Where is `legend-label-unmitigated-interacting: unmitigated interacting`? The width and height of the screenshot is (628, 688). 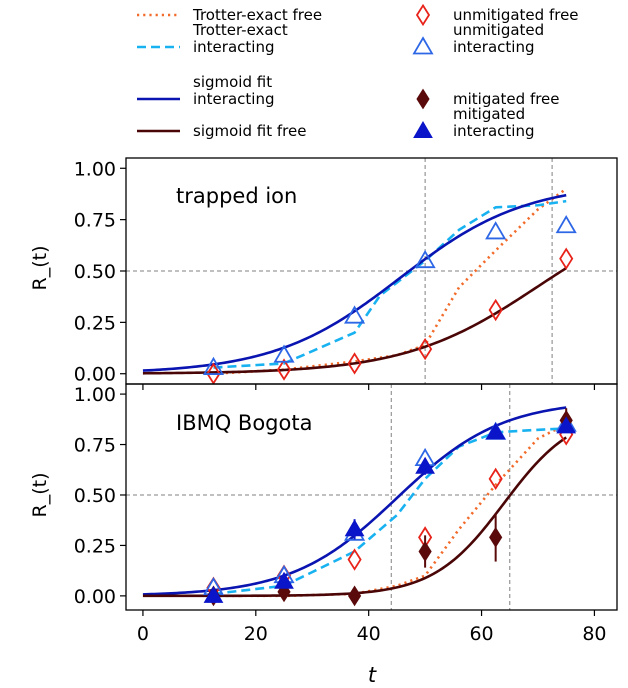 legend-label-unmitigated-interacting: unmitigated interacting is located at coordinates (498, 38).